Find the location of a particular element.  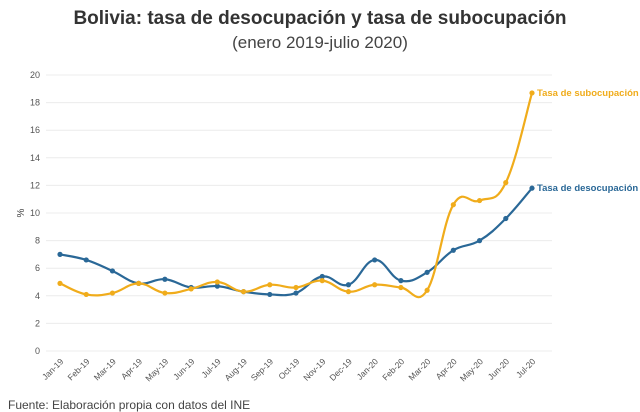

x-tick-label: Feb-20 is located at coordinates (393, 369).